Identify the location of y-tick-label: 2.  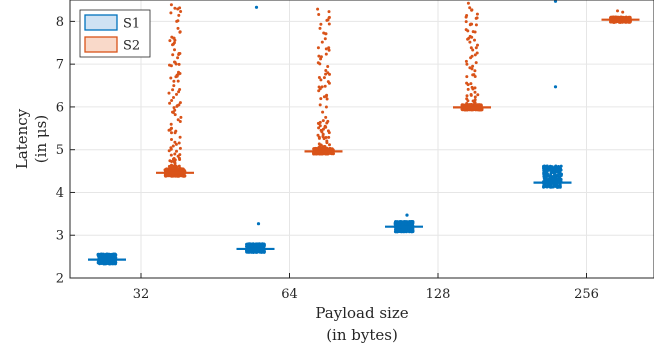
(60, 279).